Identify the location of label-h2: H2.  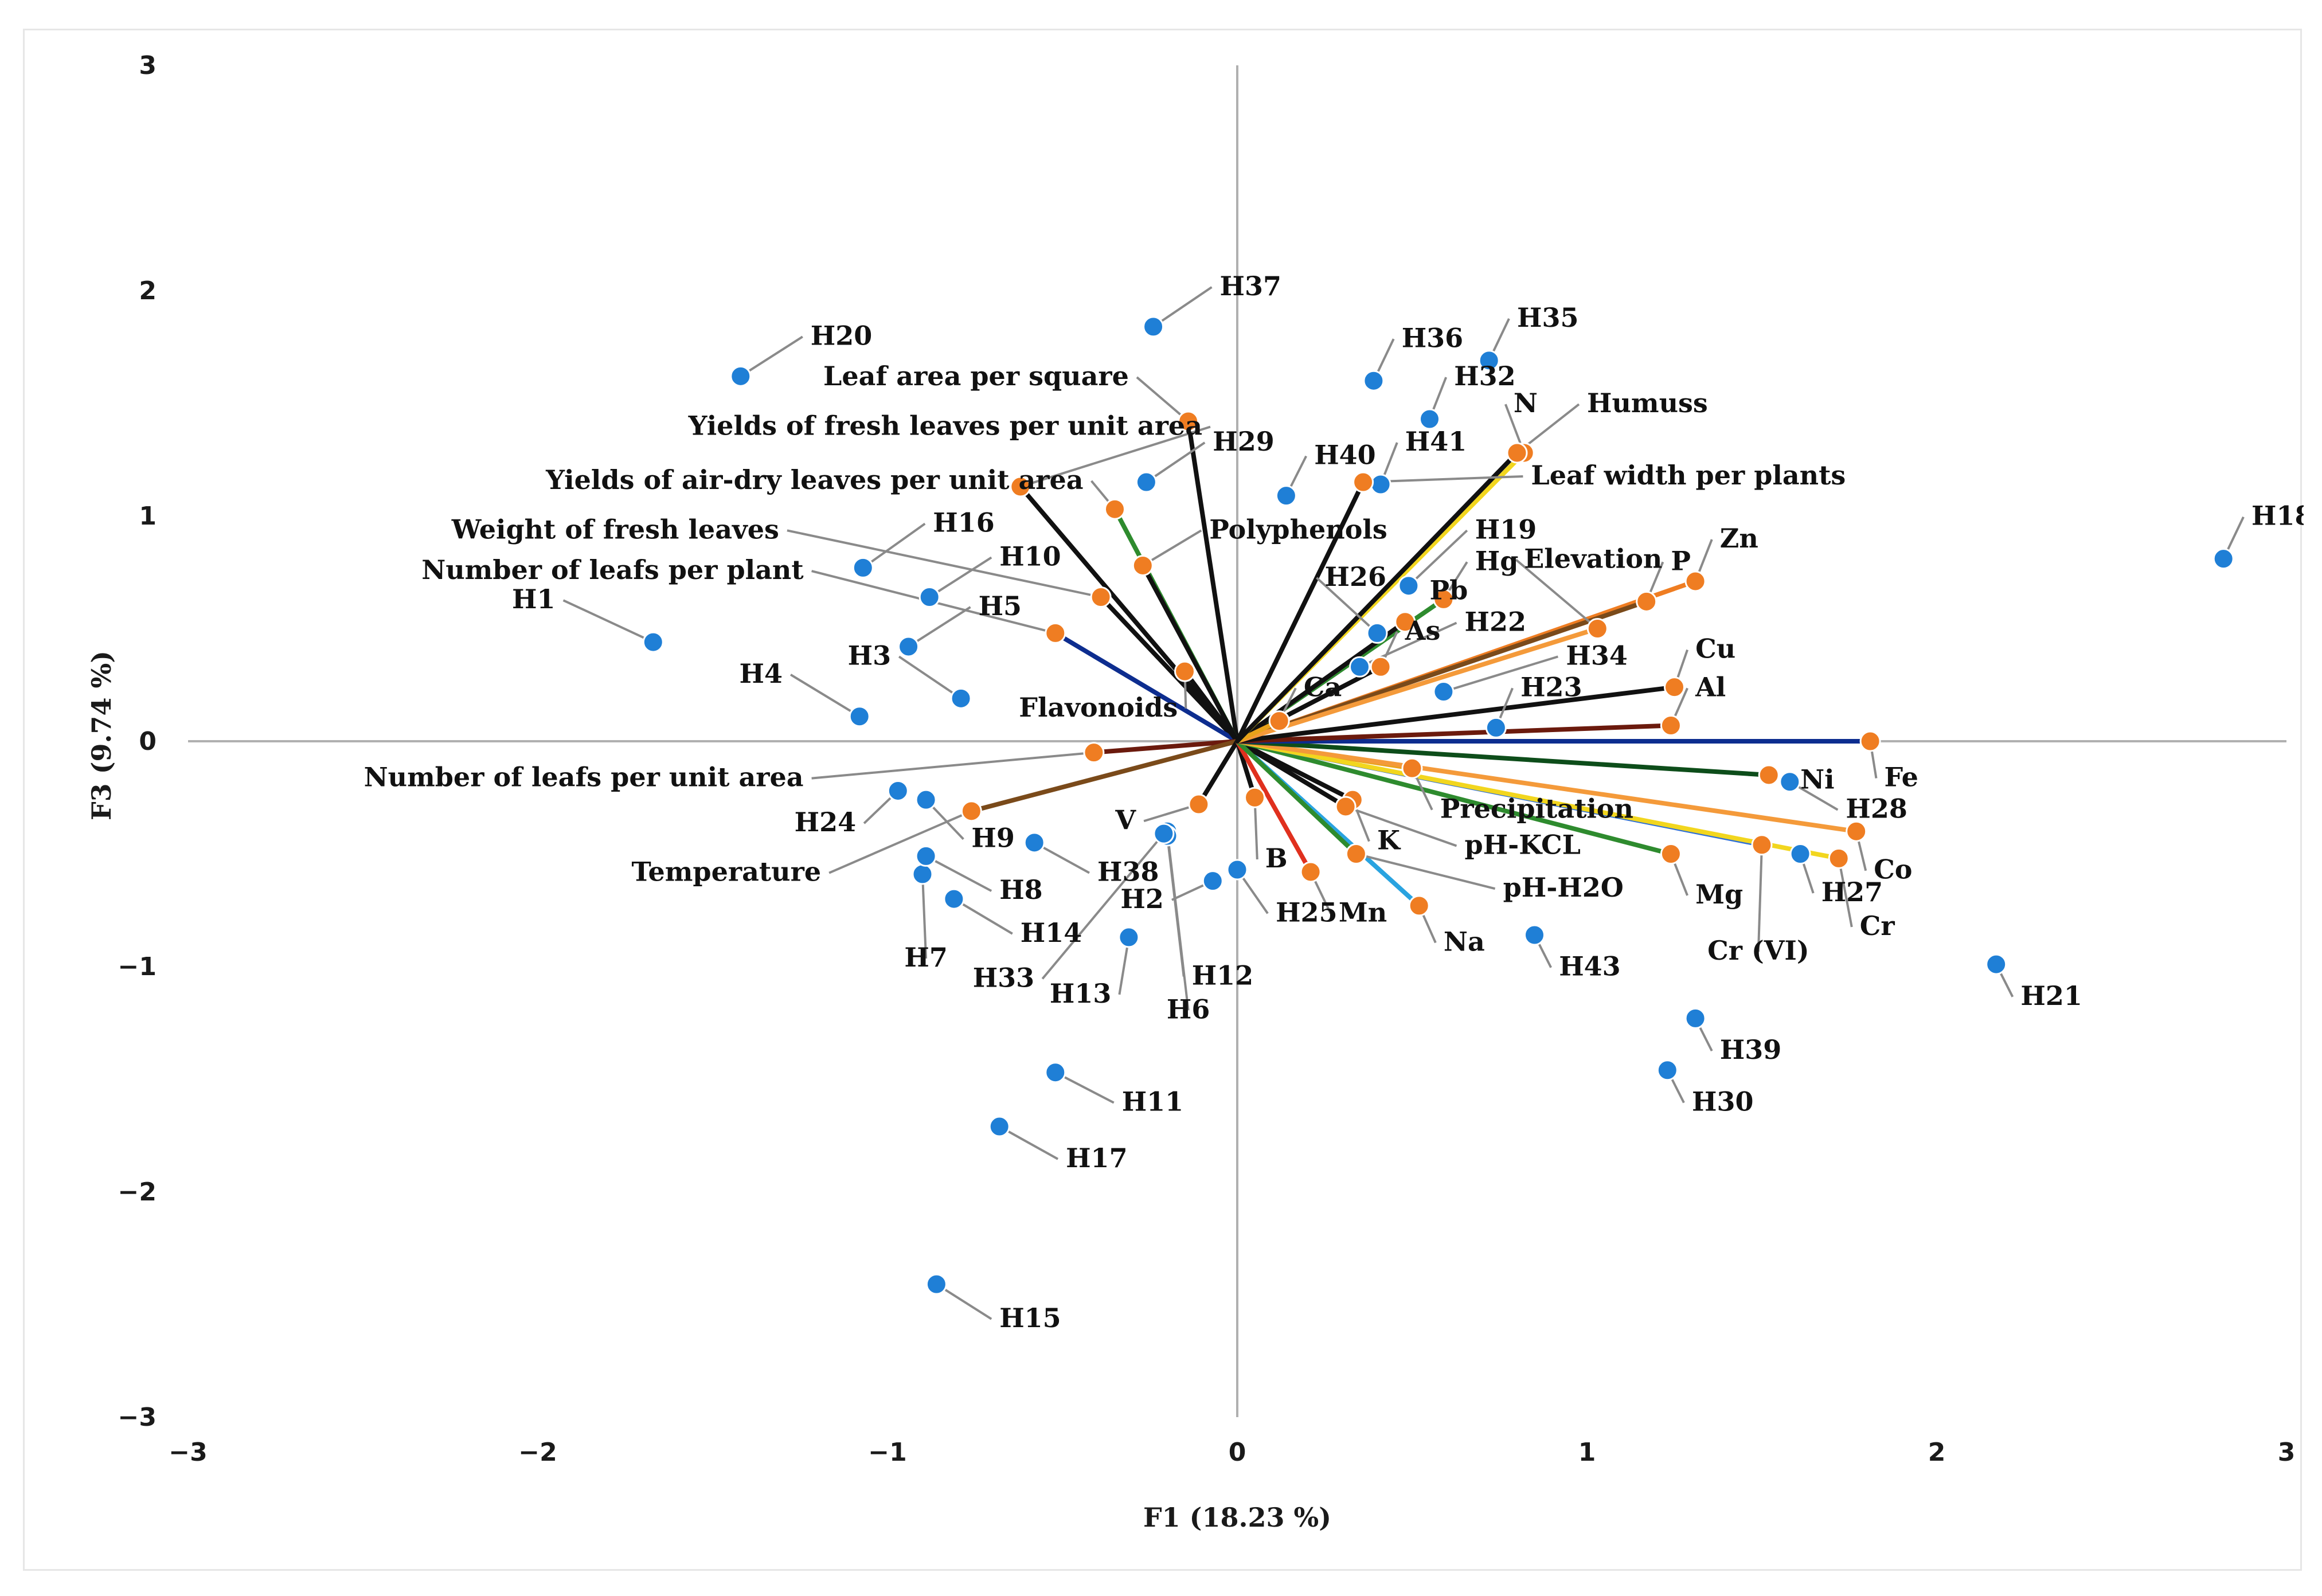
(1141, 898).